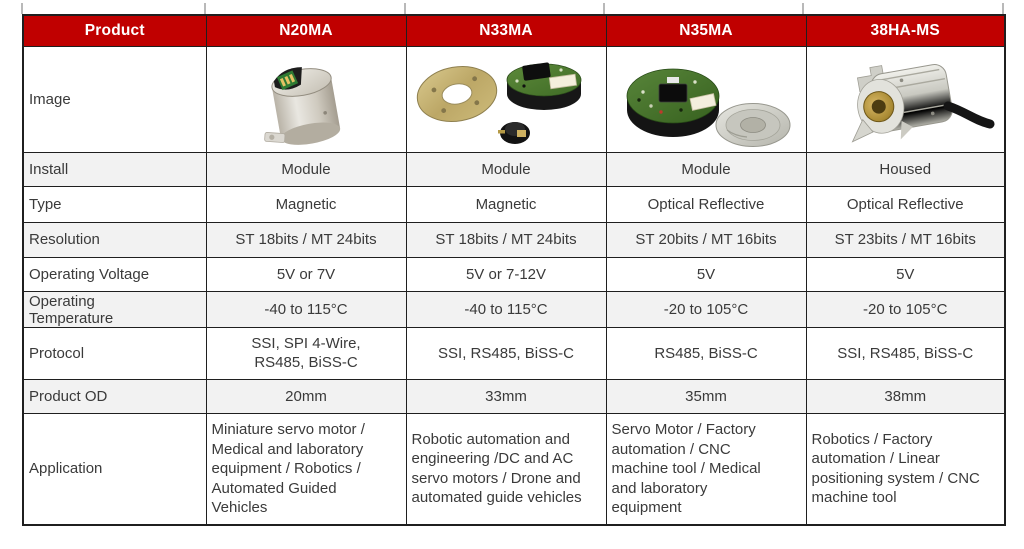  Describe the element at coordinates (114, 30) in the screenshot. I see `header-product: Product` at that location.